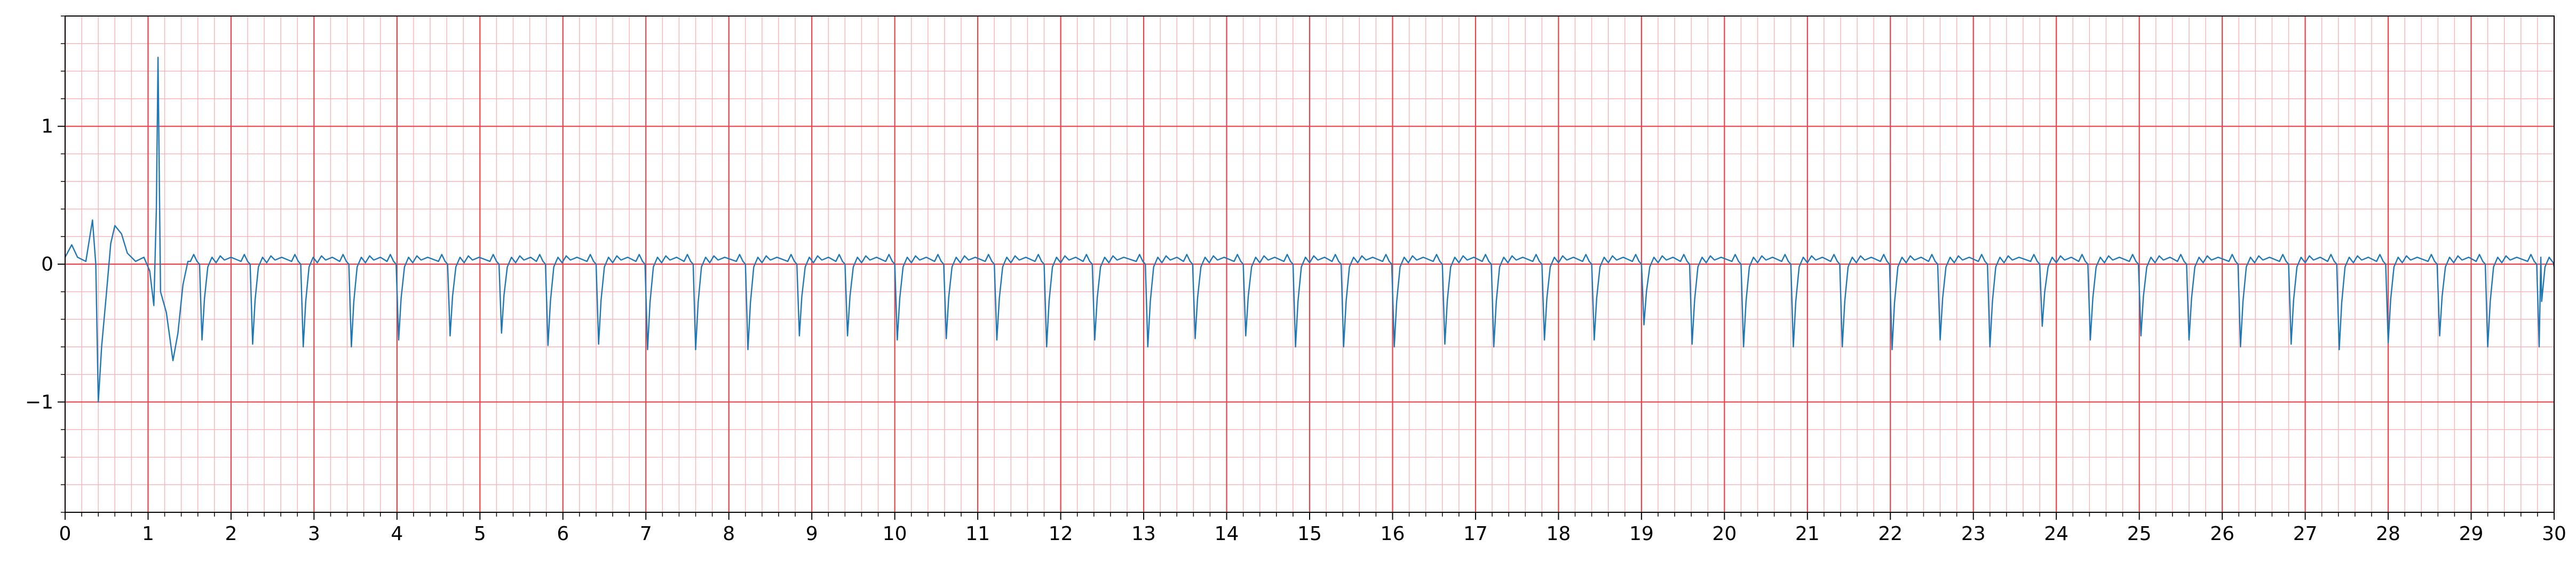  Describe the element at coordinates (65, 534) in the screenshot. I see `x-tick-label: 0` at that location.